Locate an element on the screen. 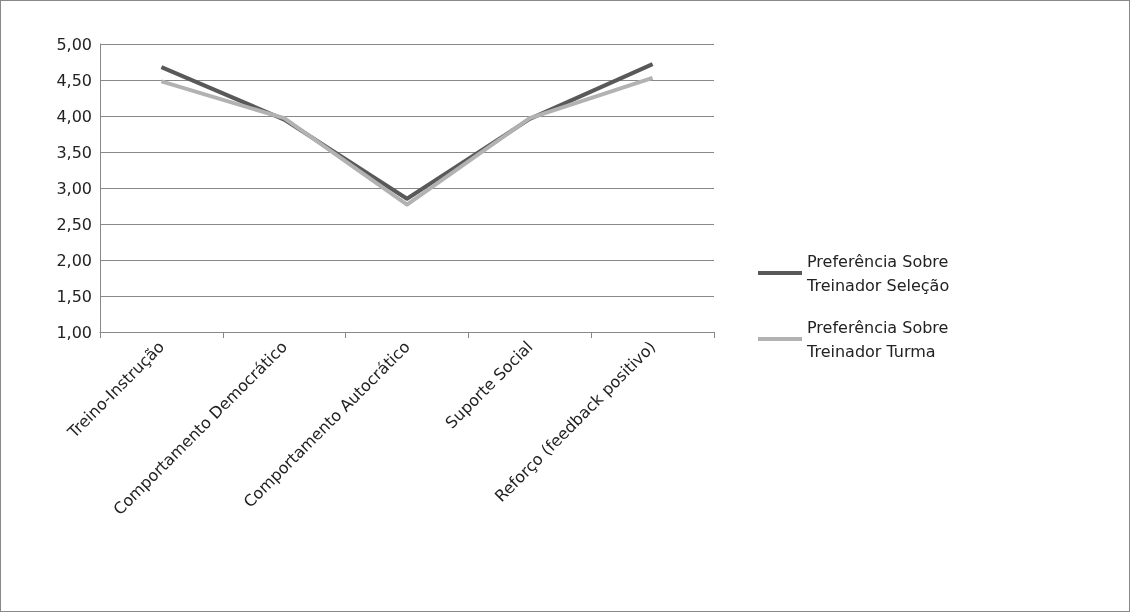  y-tick-label: 1,00 is located at coordinates (74, 332).